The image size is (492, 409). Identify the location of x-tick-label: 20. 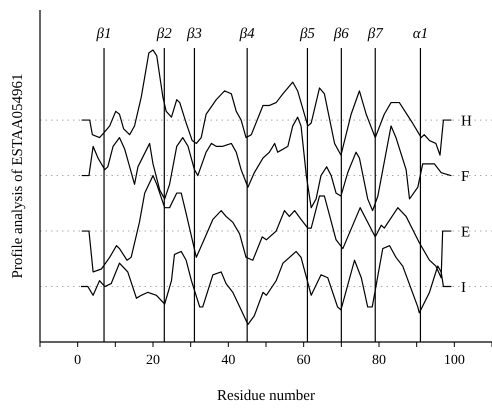
(153, 360).